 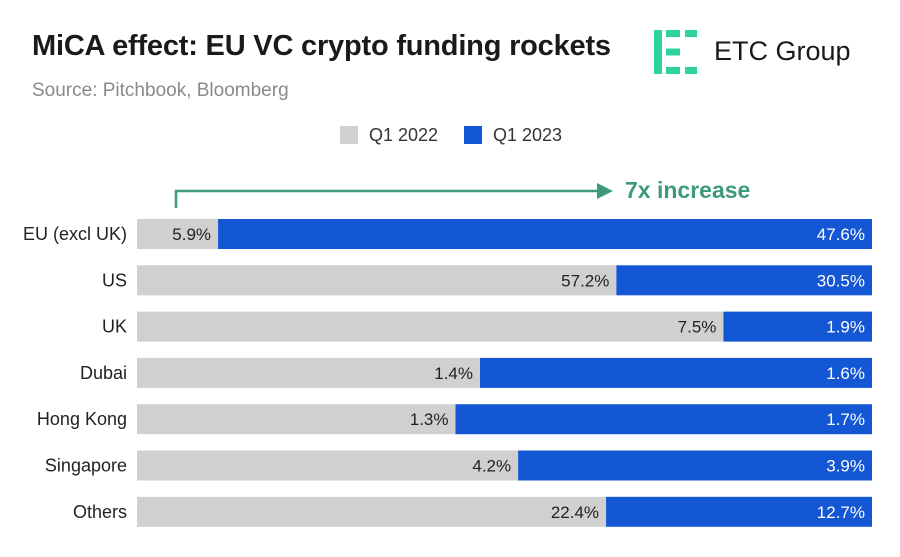 I want to click on logo-text: ETC Group, so click(x=782, y=51).